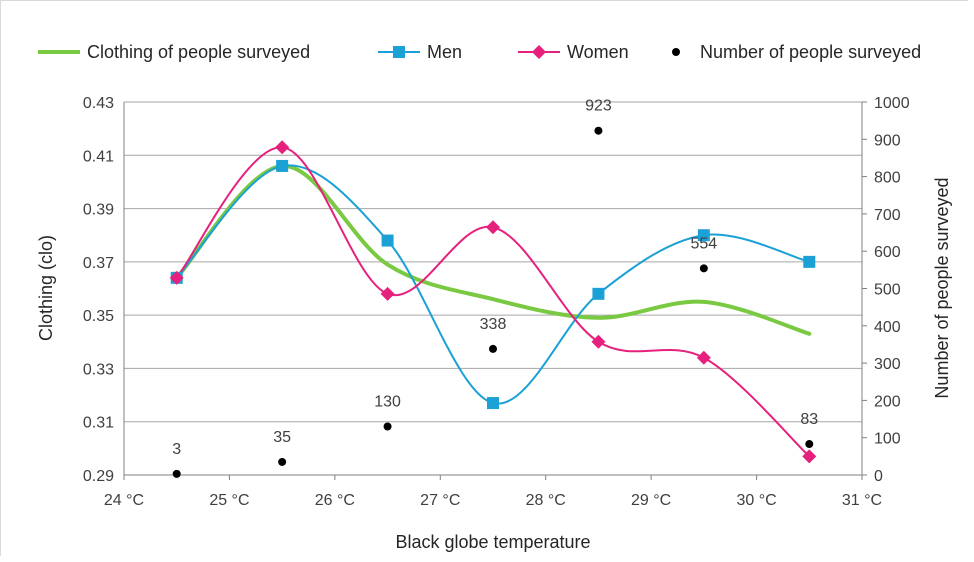 This screenshot has height=562, width=974. What do you see at coordinates (98, 369) in the screenshot?
I see `y-tick-label: 0.33` at bounding box center [98, 369].